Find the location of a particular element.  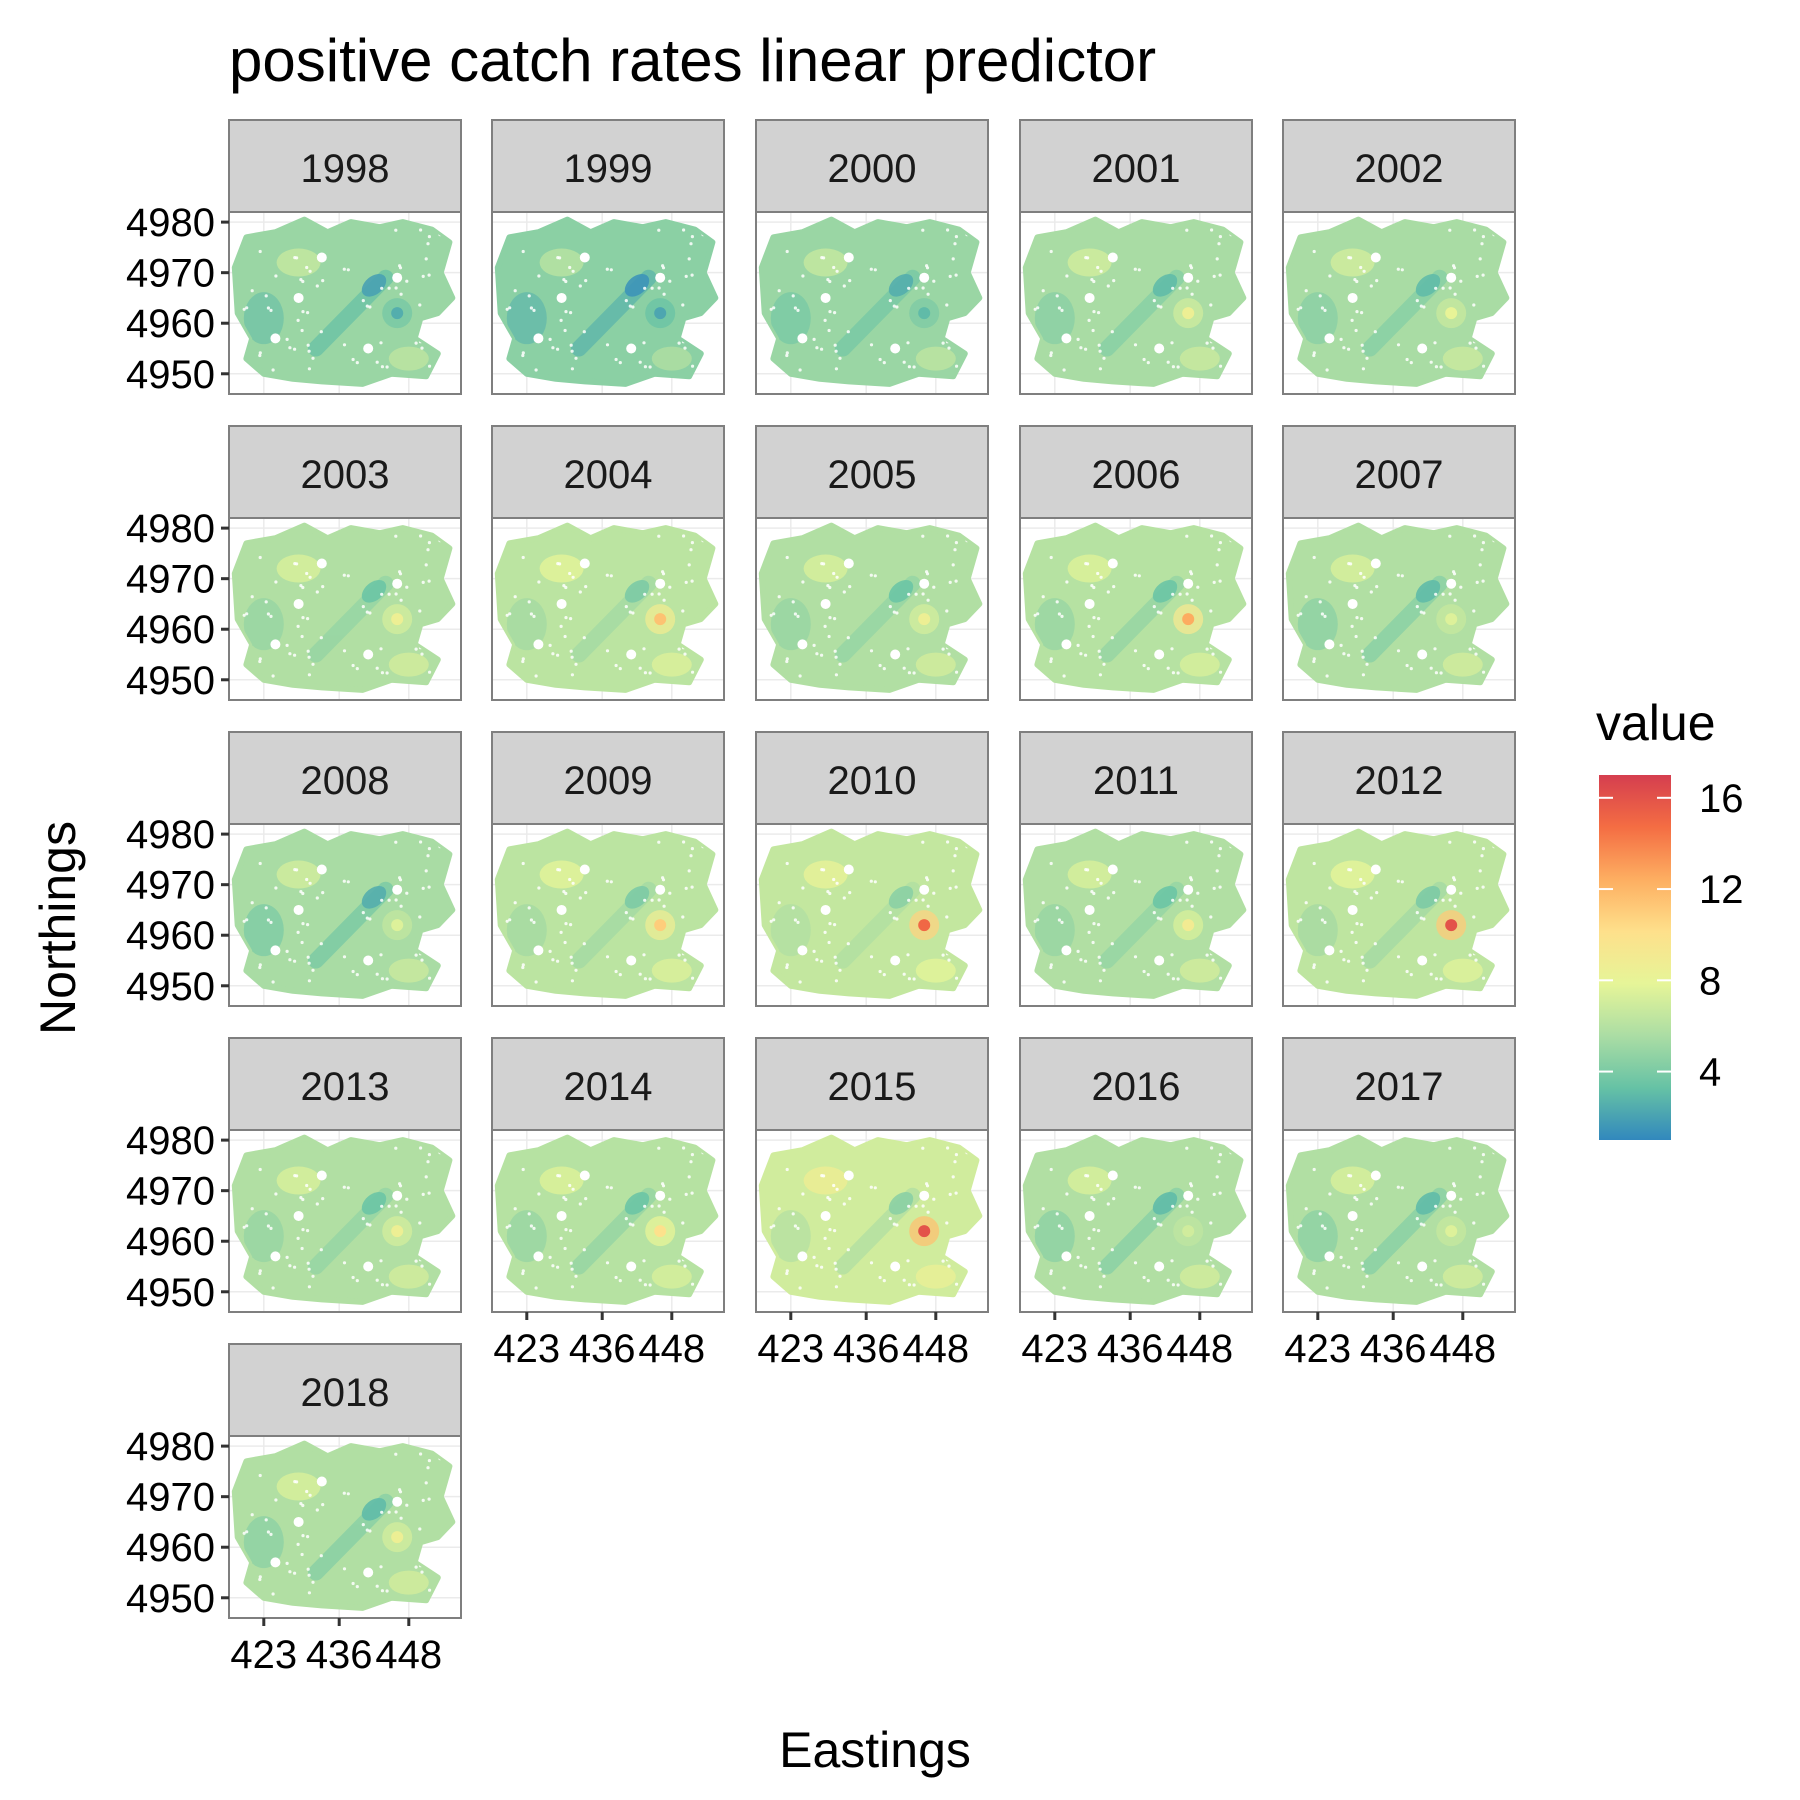

y-tick-label: 4960 is located at coordinates (170, 1242).